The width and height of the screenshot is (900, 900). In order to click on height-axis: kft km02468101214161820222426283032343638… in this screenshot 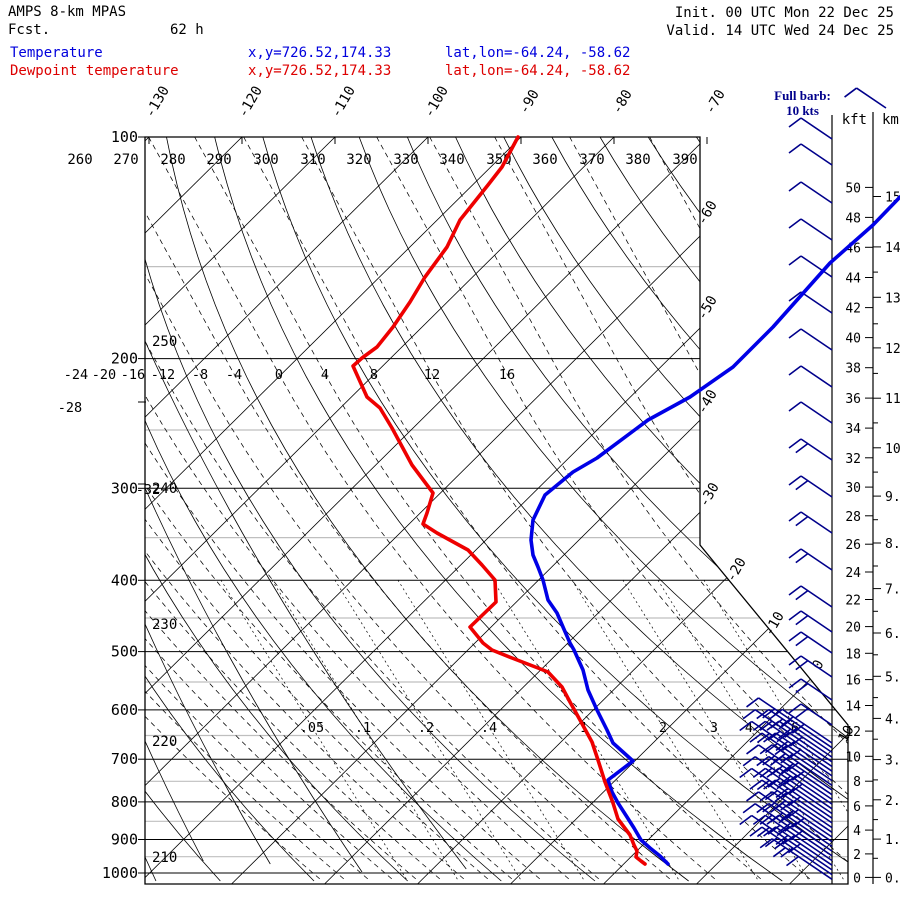, I will do `click(871, 499)`.